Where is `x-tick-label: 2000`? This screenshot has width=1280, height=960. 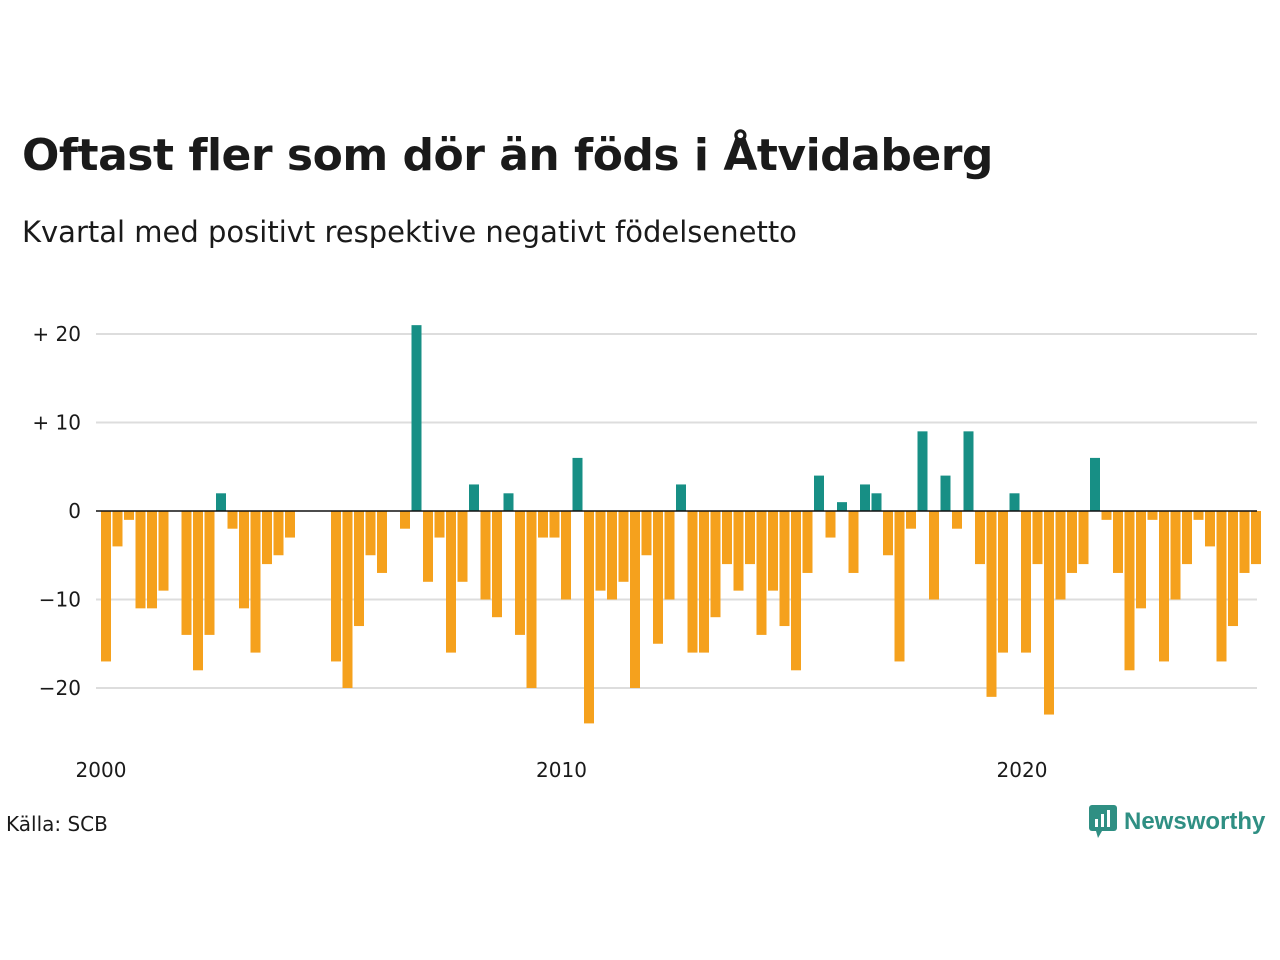 x-tick-label: 2000 is located at coordinates (101, 770).